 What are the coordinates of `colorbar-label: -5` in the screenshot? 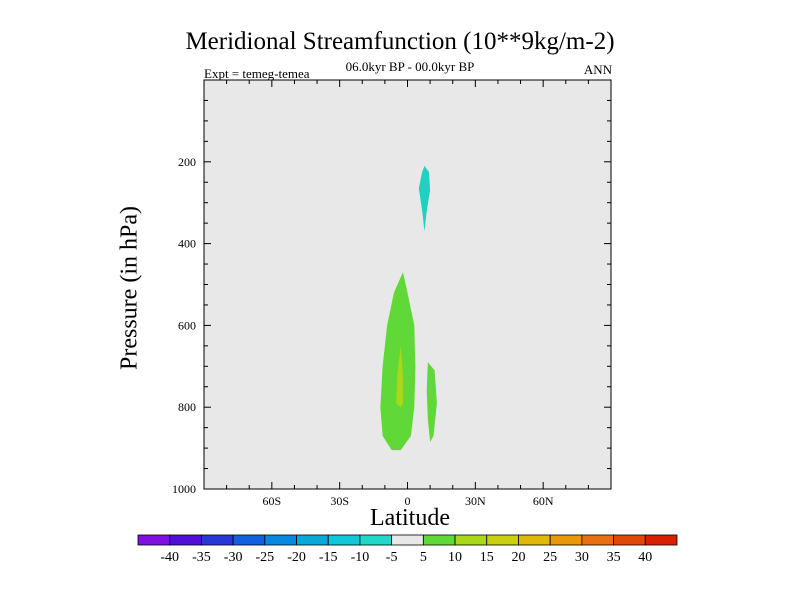 It's located at (392, 557).